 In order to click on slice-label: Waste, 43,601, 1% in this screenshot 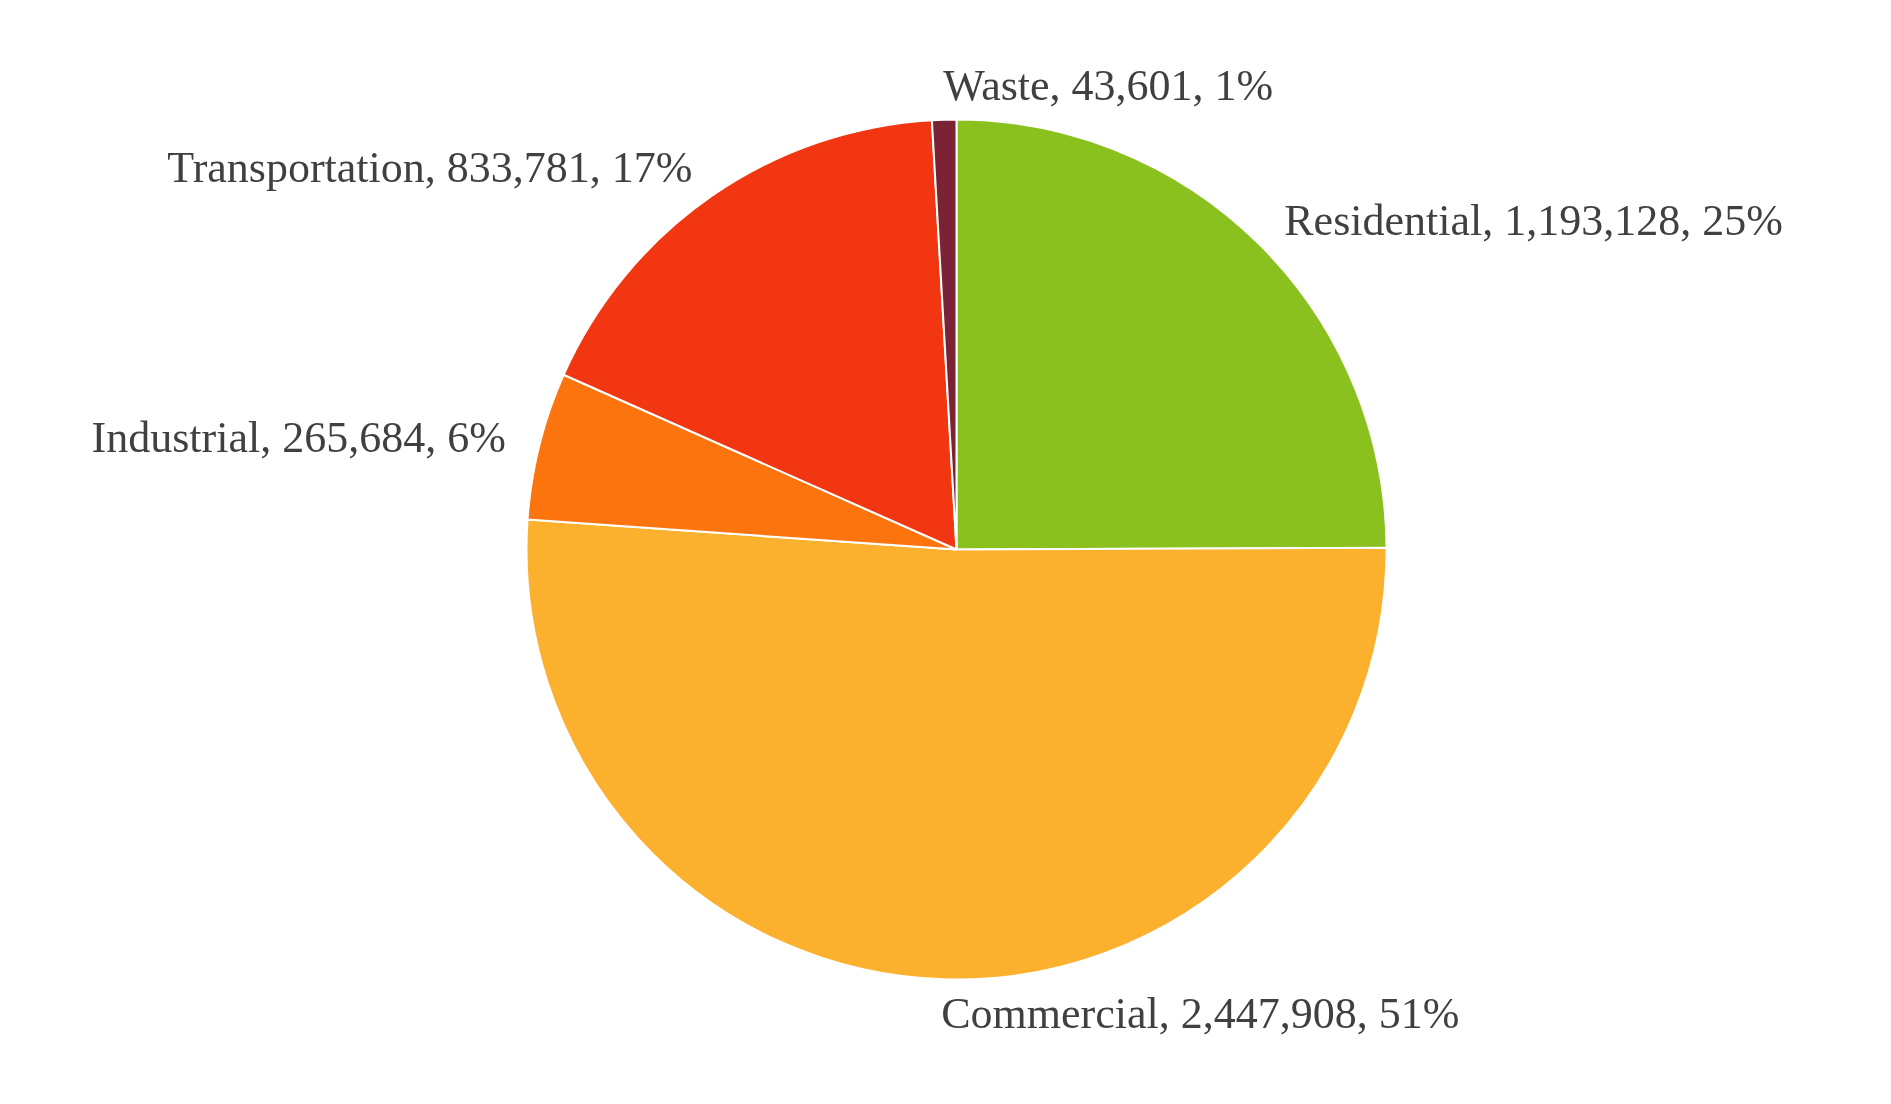, I will do `click(1108, 85)`.